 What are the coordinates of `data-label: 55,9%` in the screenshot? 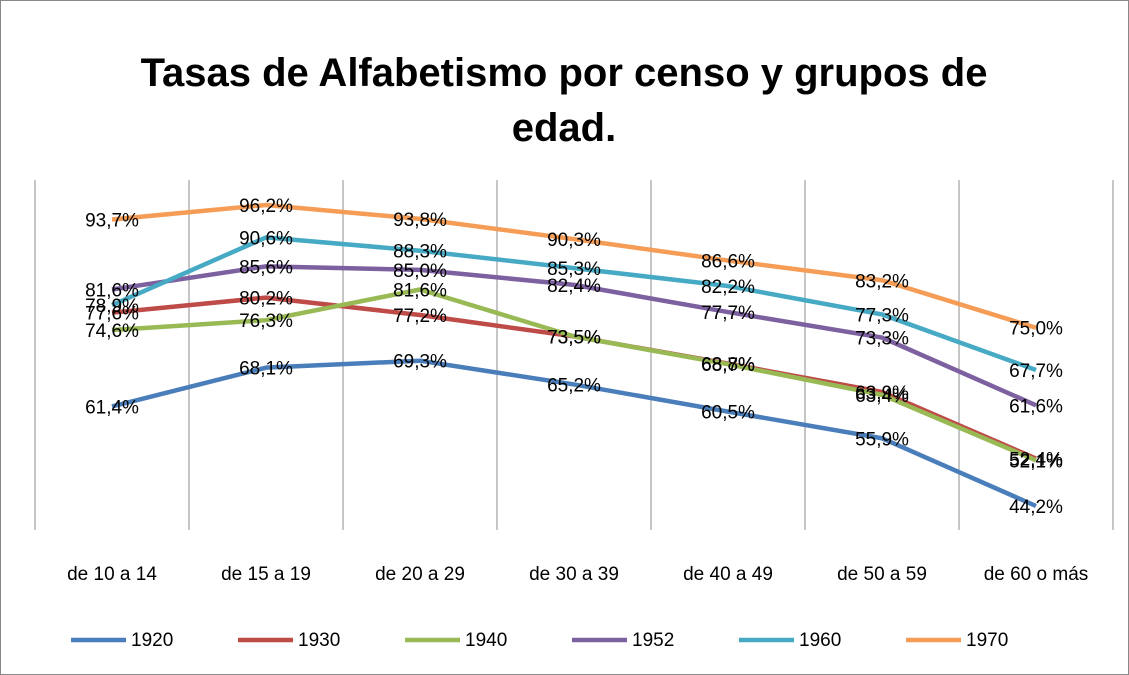 It's located at (882, 439).